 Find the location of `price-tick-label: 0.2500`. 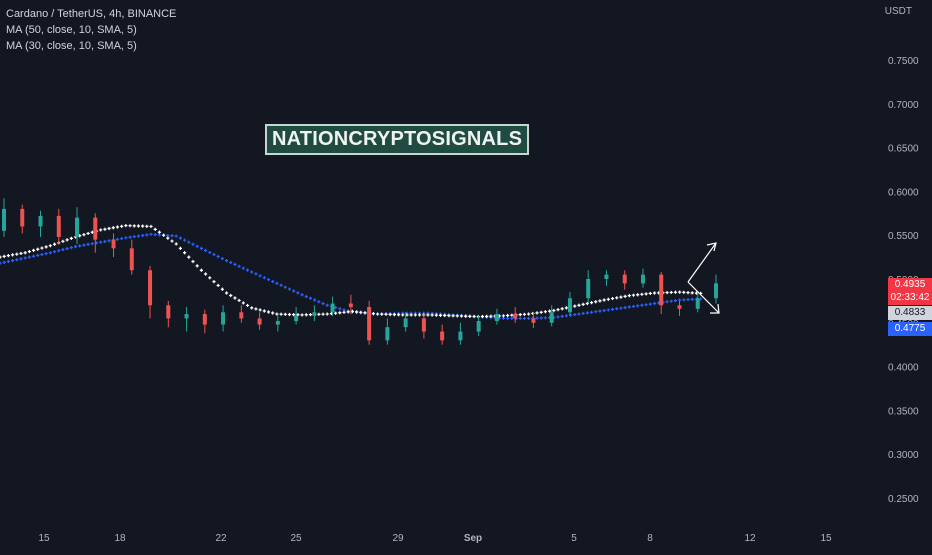

price-tick-label: 0.2500 is located at coordinates (903, 499).